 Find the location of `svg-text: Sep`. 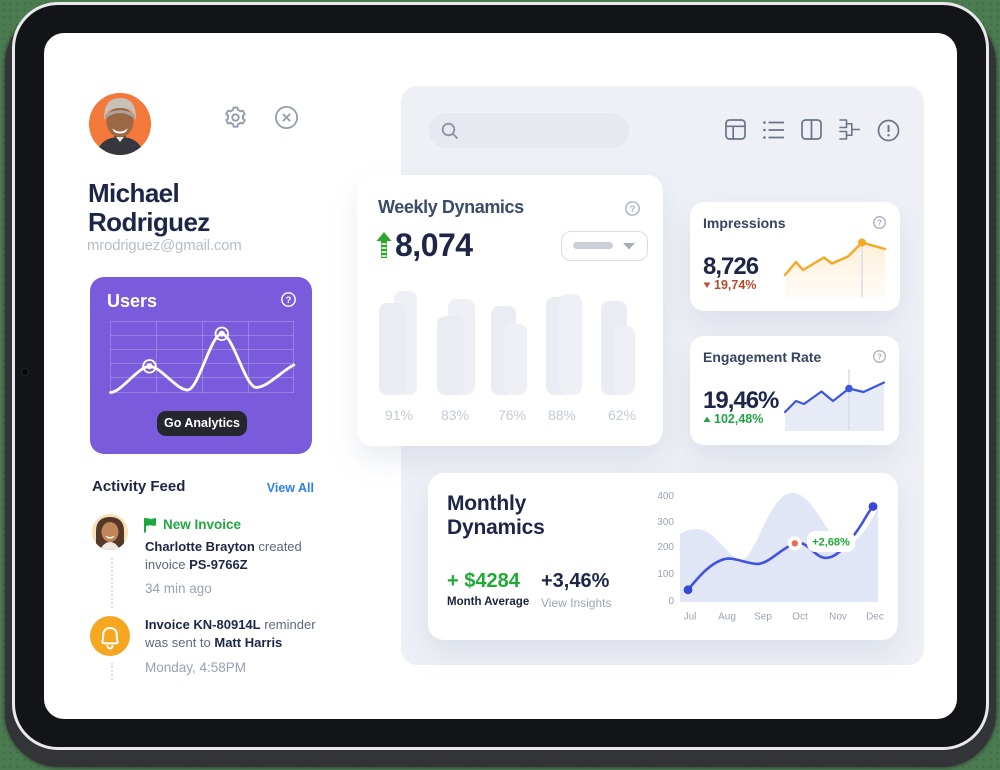

svg-text: Sep is located at coordinates (763, 617).